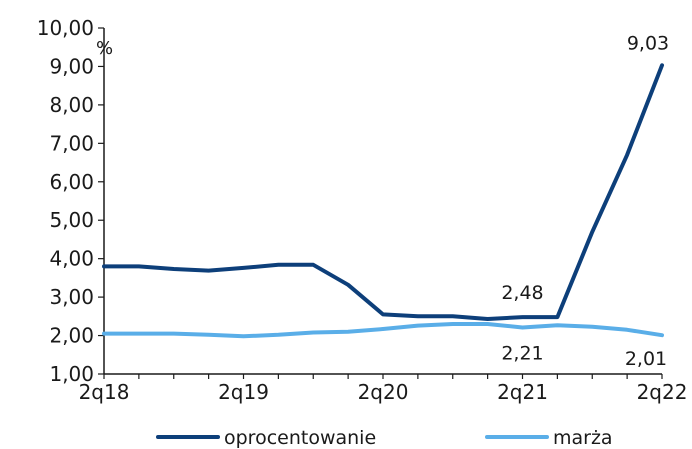 Image resolution: width=692 pixels, height=449 pixels. I want to click on y-tick-label: 5,00, so click(71, 220).